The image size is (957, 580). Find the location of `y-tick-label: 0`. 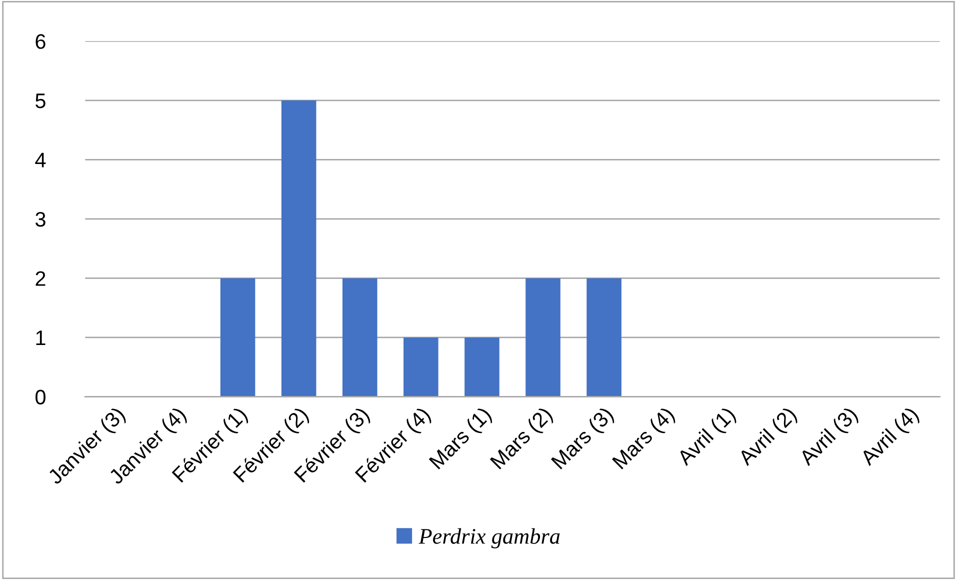

y-tick-label: 0 is located at coordinates (41, 397).